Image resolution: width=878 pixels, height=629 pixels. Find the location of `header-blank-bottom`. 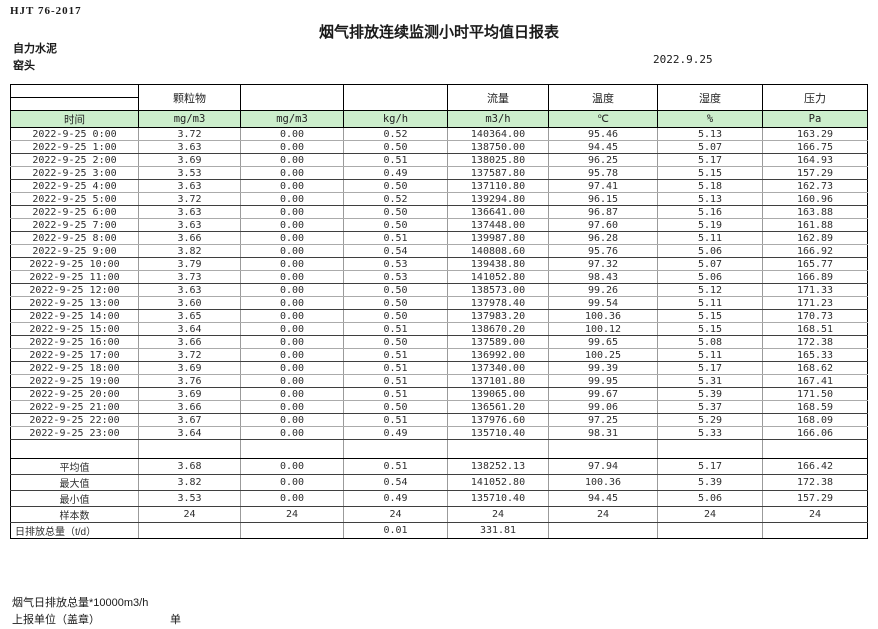

header-blank-bottom is located at coordinates (74, 104).